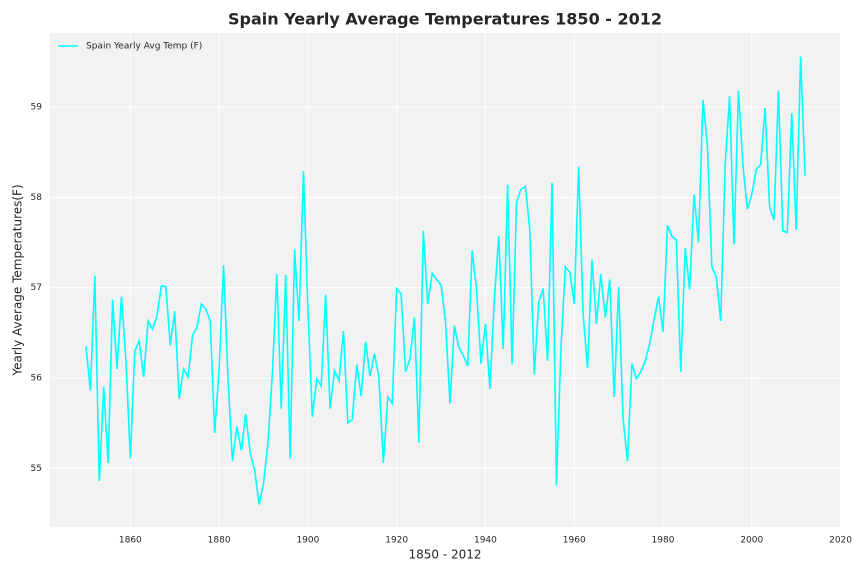 This screenshot has width=864, height=580. Describe the element at coordinates (130, 541) in the screenshot. I see `x-tick-label: 1860` at that location.